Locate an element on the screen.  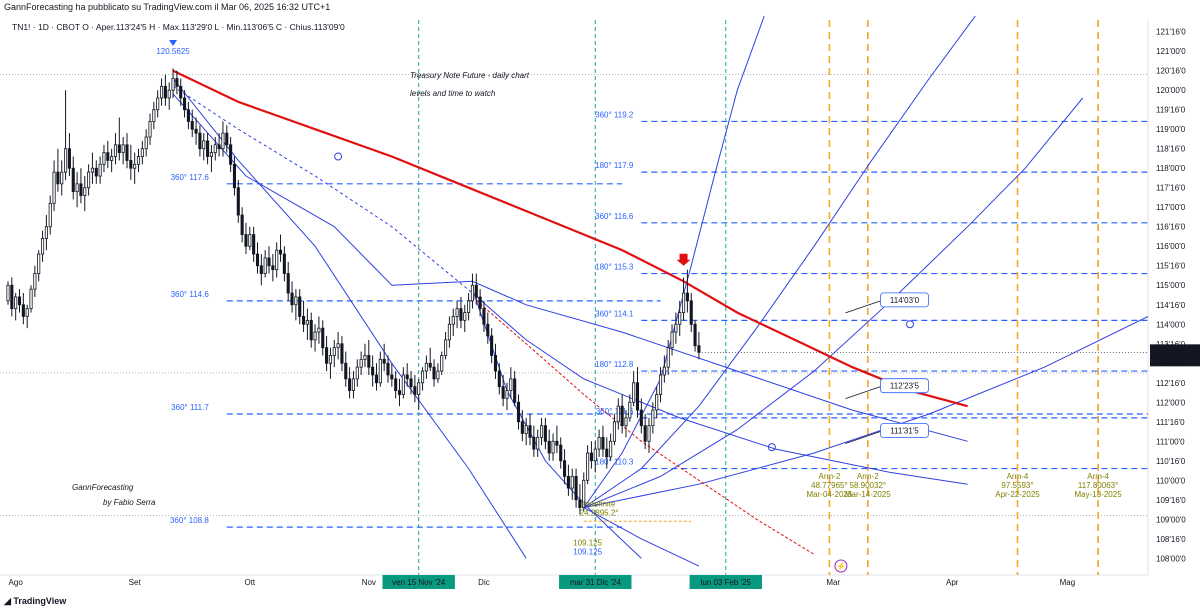
price-badge is located at coordinates (1175, 355).